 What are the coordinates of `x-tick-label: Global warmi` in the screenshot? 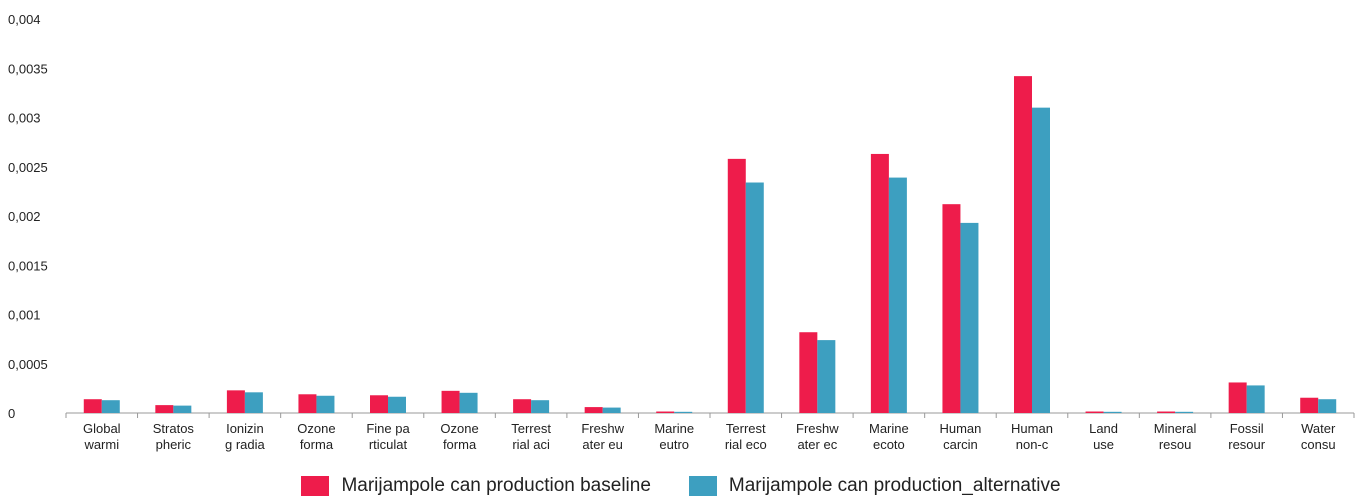 It's located at (102, 436).